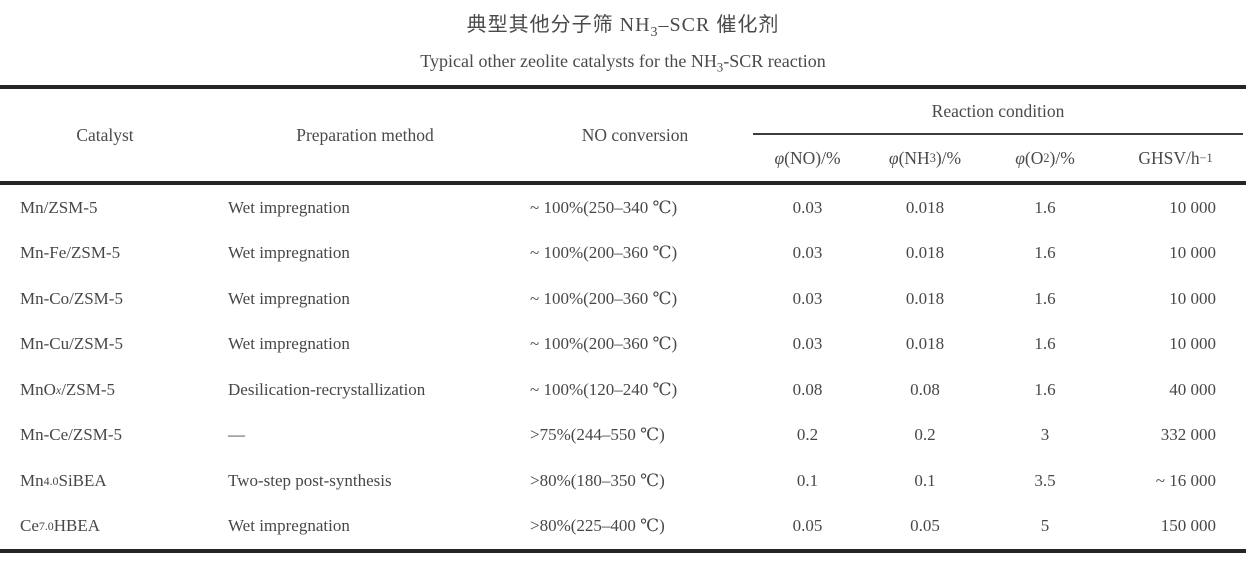  I want to click on cell-phi-o2: 3, so click(1045, 435).